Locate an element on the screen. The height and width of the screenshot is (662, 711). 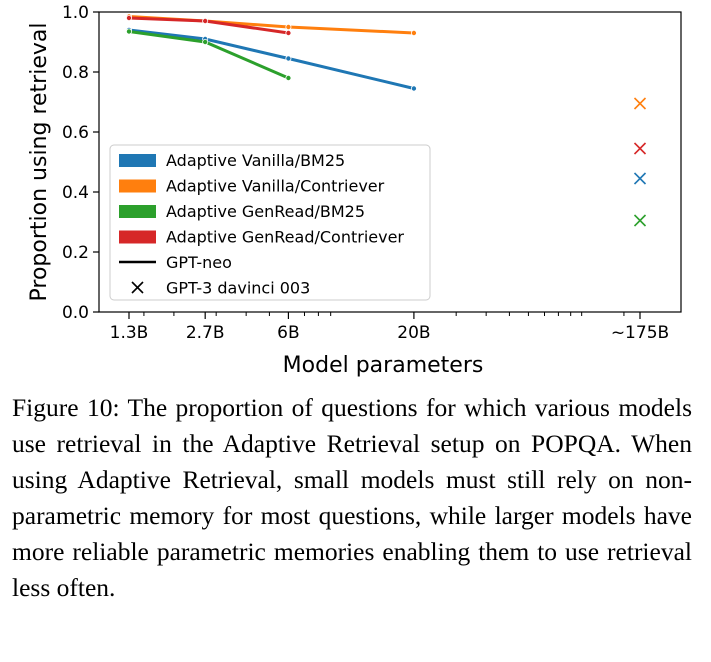
legend-label: Adaptive Vanilla/Contriever is located at coordinates (275, 186).